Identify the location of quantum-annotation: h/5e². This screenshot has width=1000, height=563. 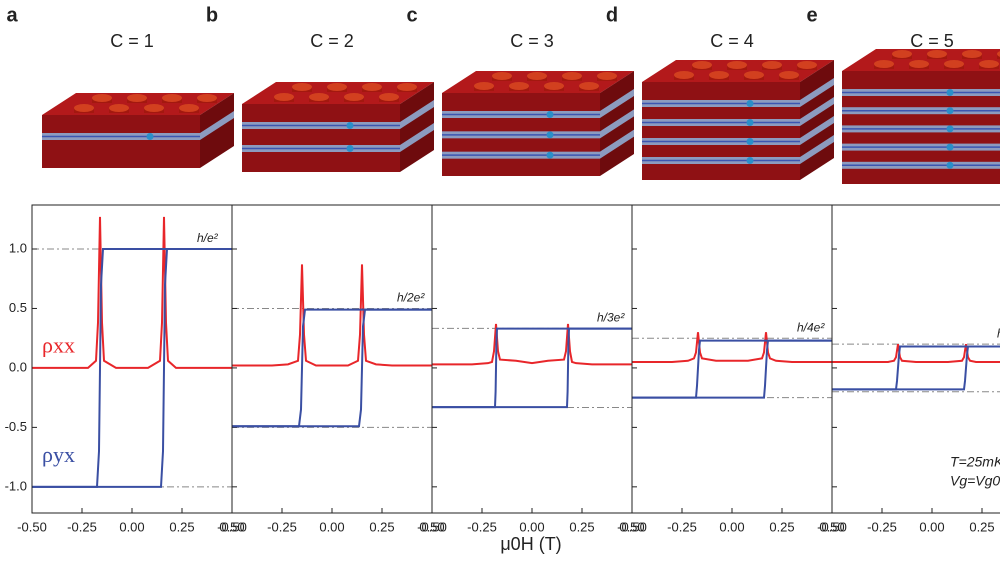
(998, 333).